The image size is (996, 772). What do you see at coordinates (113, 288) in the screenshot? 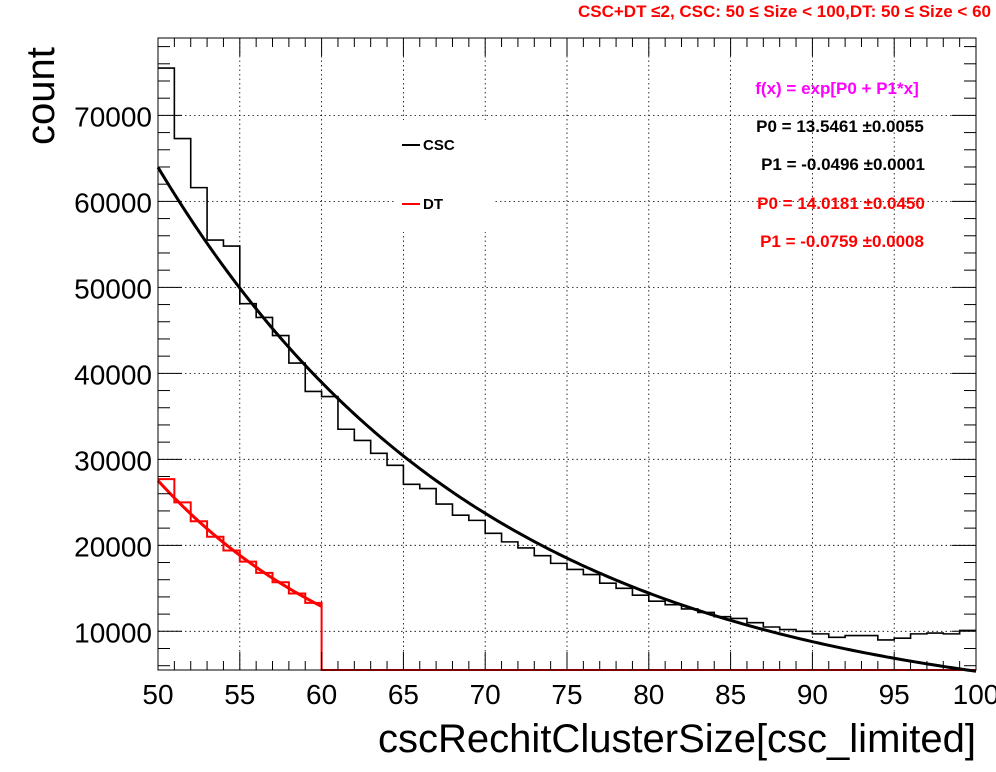
I see `y-tick-label: 50000` at bounding box center [113, 288].